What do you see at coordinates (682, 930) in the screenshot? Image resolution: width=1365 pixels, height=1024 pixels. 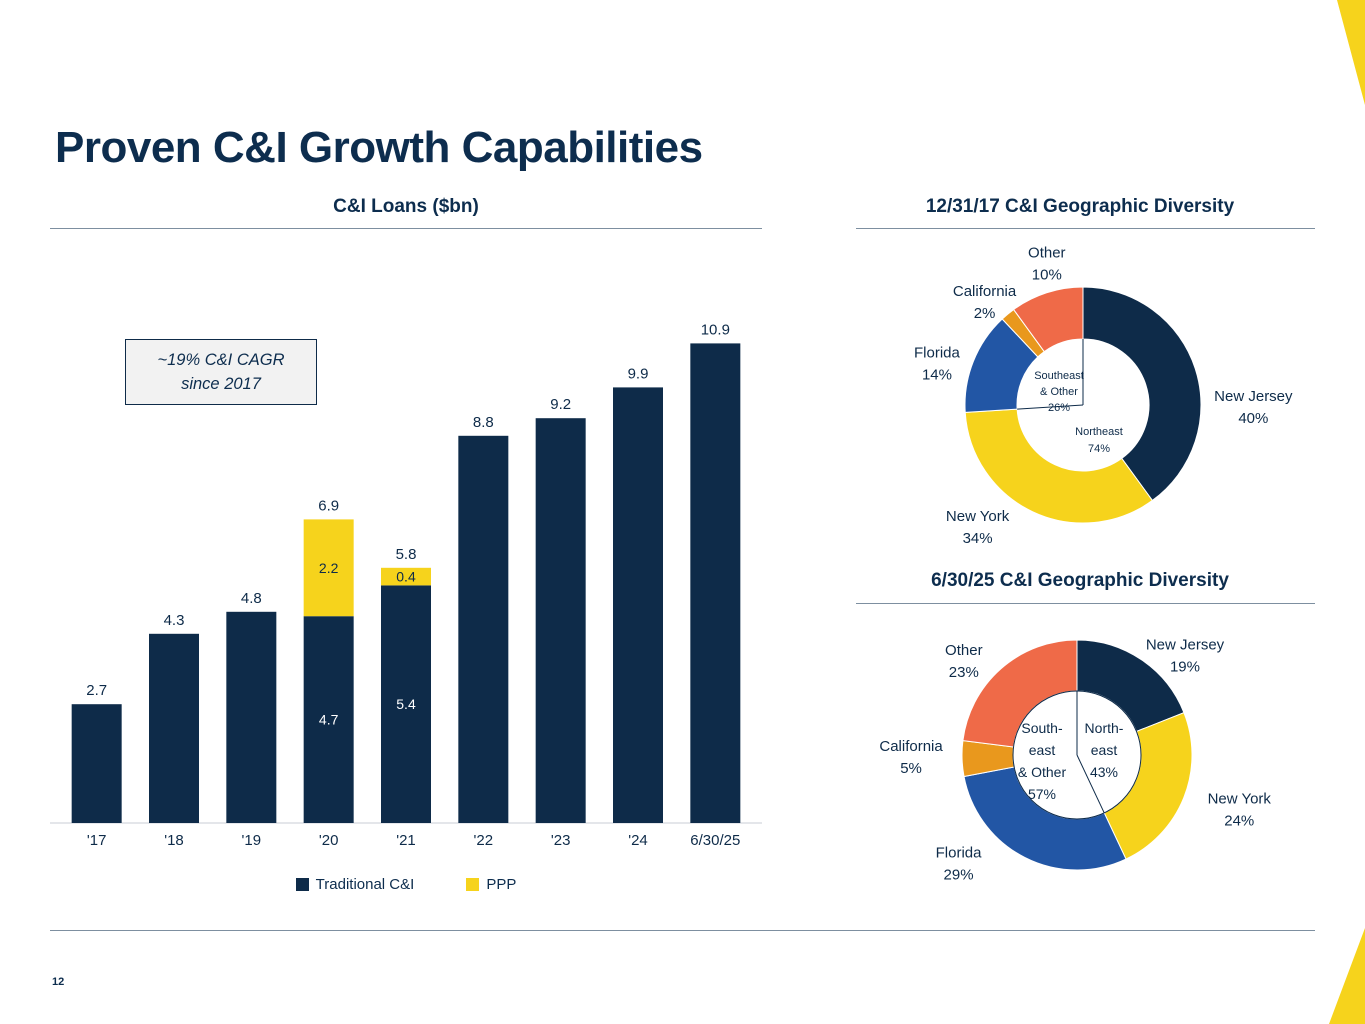 I see `footer-rule` at bounding box center [682, 930].